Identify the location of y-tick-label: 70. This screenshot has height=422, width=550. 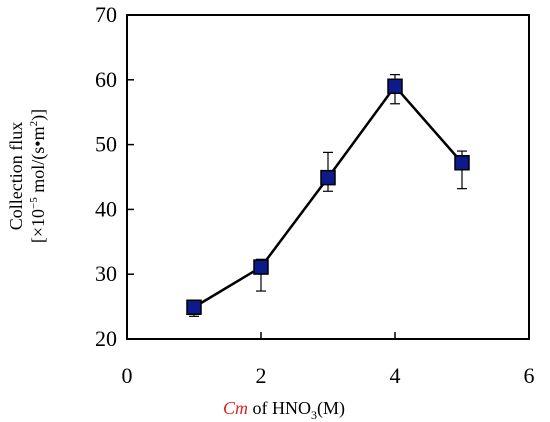
(106, 14).